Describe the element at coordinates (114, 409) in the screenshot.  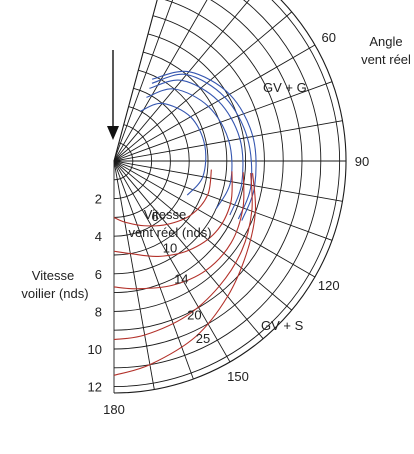
I see `angle-tick-label: 180` at that location.